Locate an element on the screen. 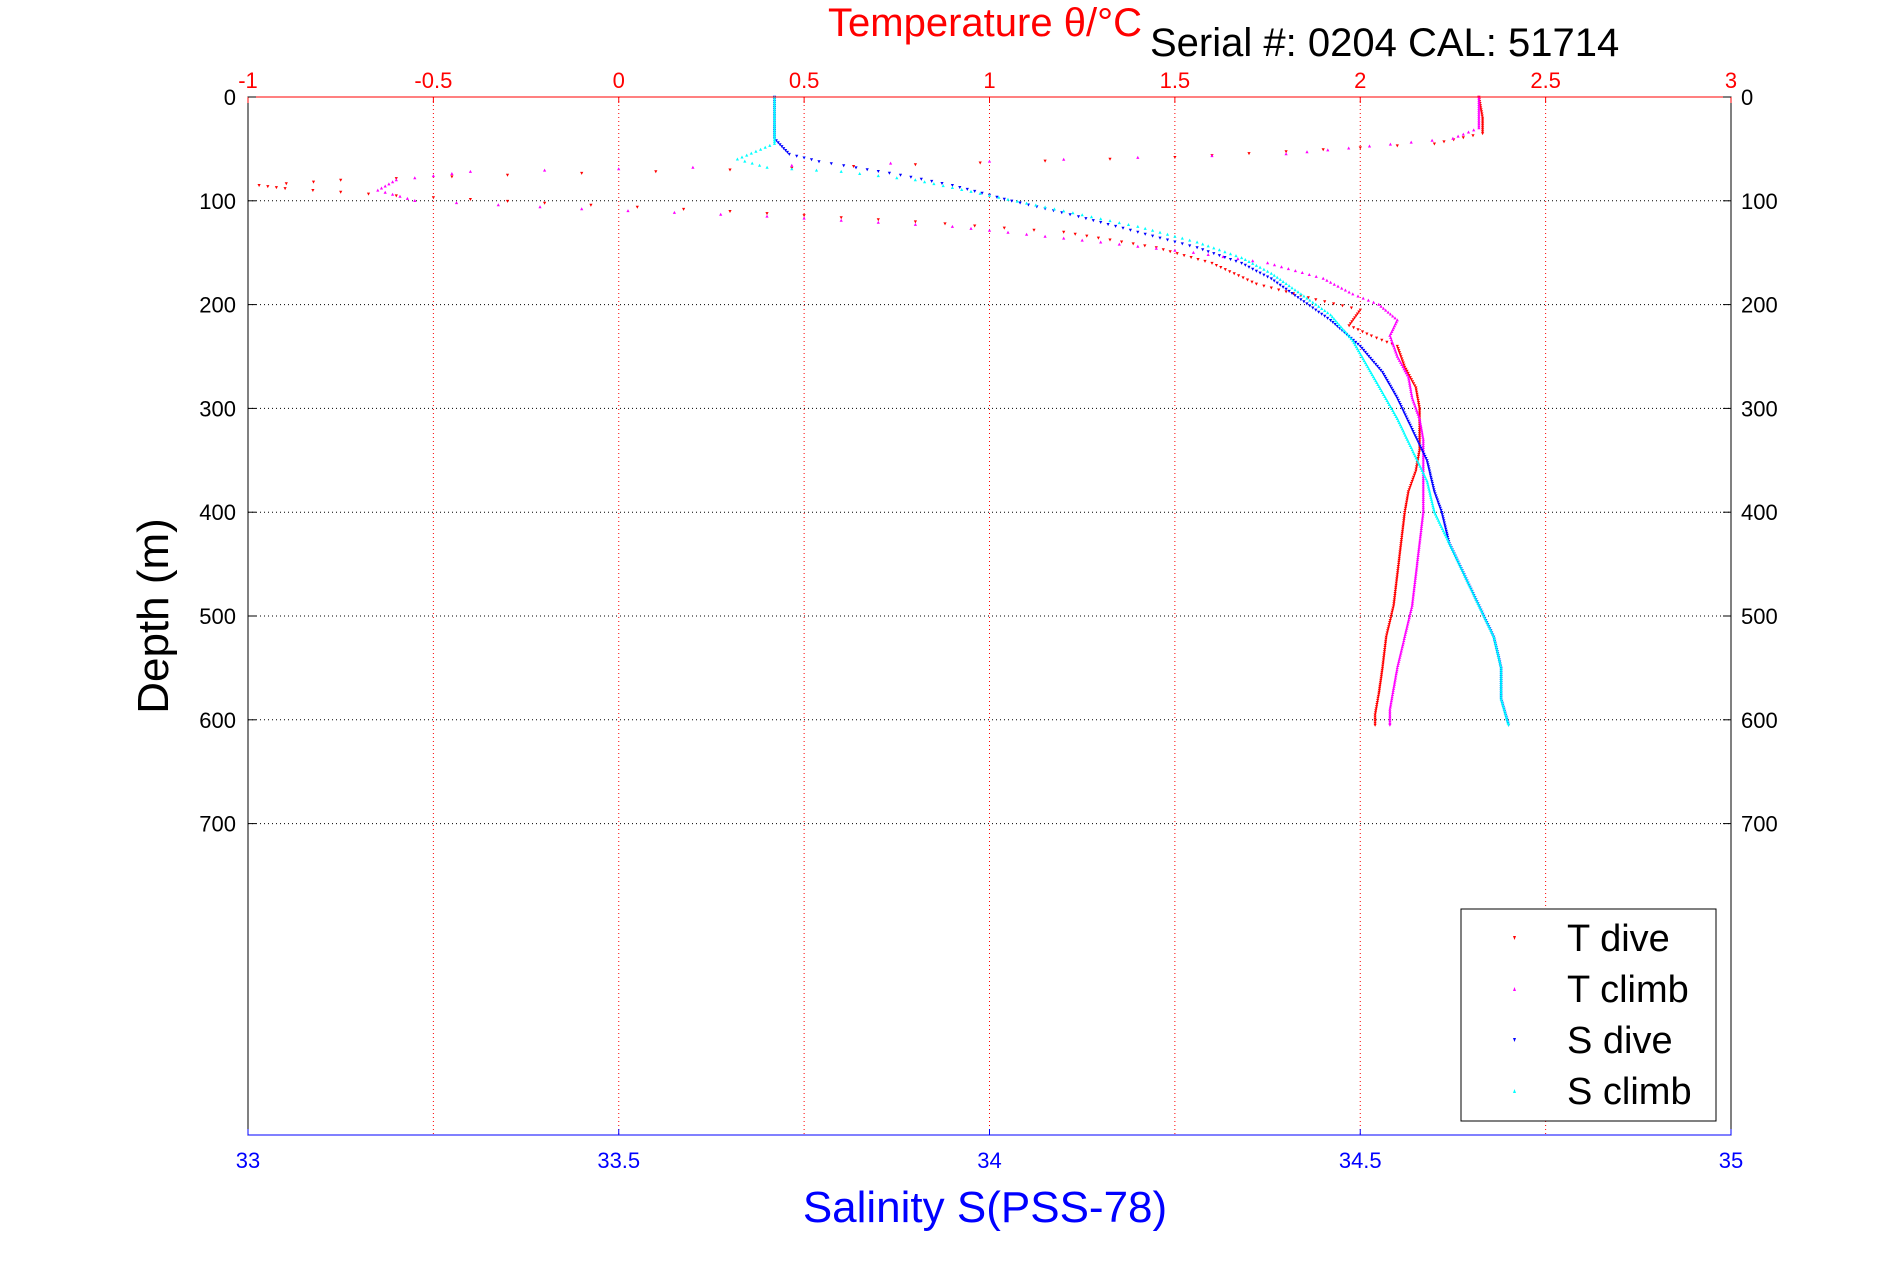  tick-label-temperature: 2.5 is located at coordinates (1545, 80).